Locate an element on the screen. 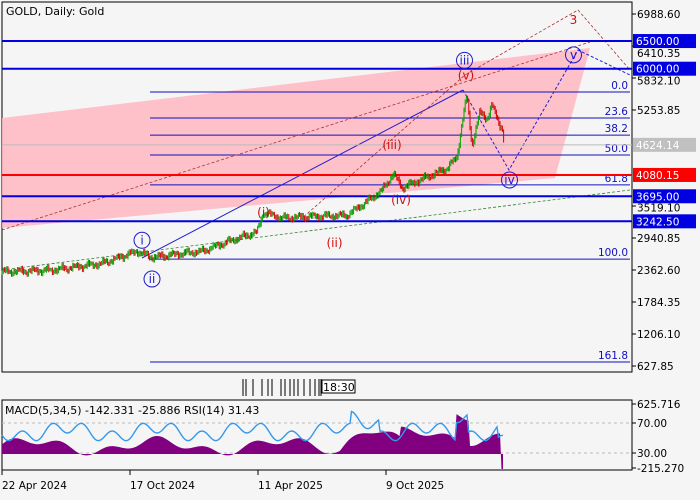 Image resolution: width=700 pixels, height=500 pixels. forecast-path is located at coordinates (546, 110).